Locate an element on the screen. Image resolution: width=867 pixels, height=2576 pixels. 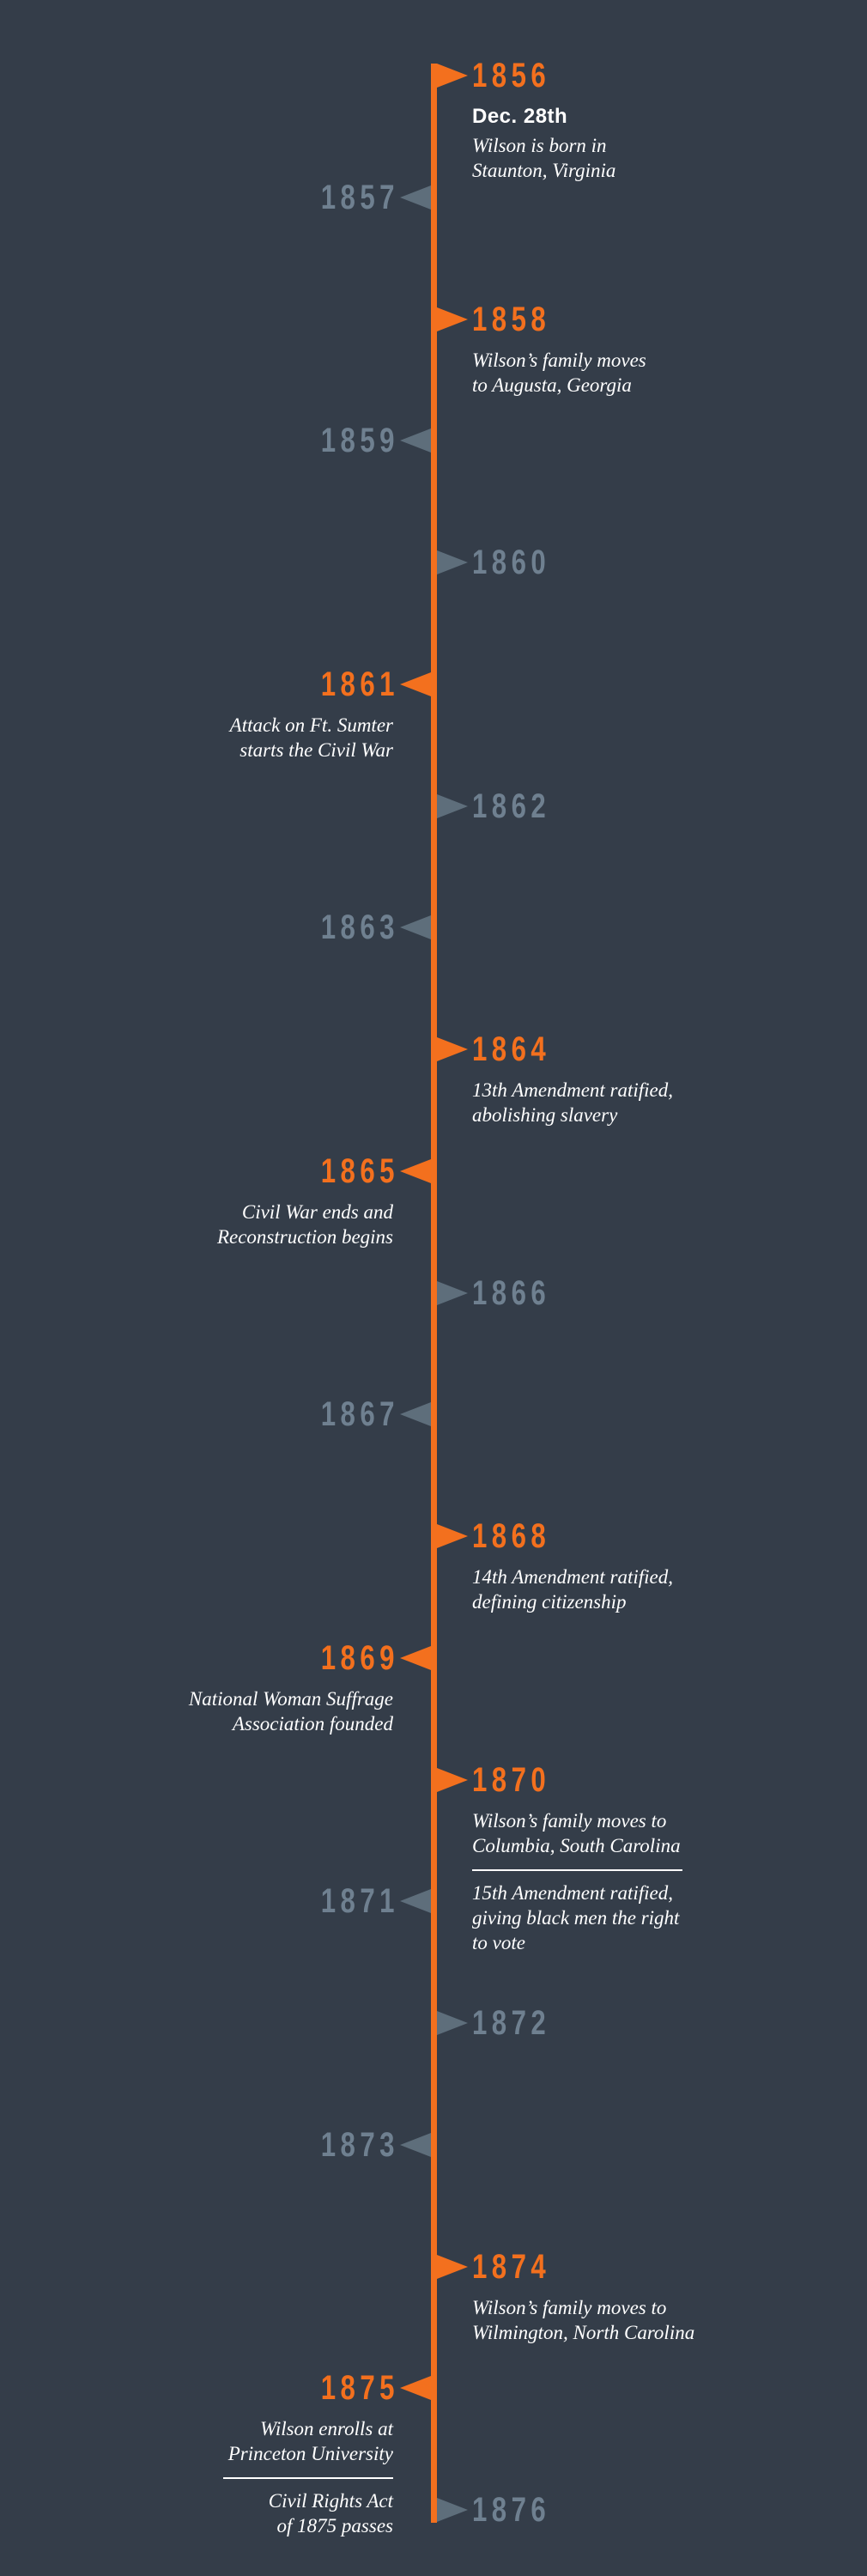
year-label: 1870 is located at coordinates (511, 1779).